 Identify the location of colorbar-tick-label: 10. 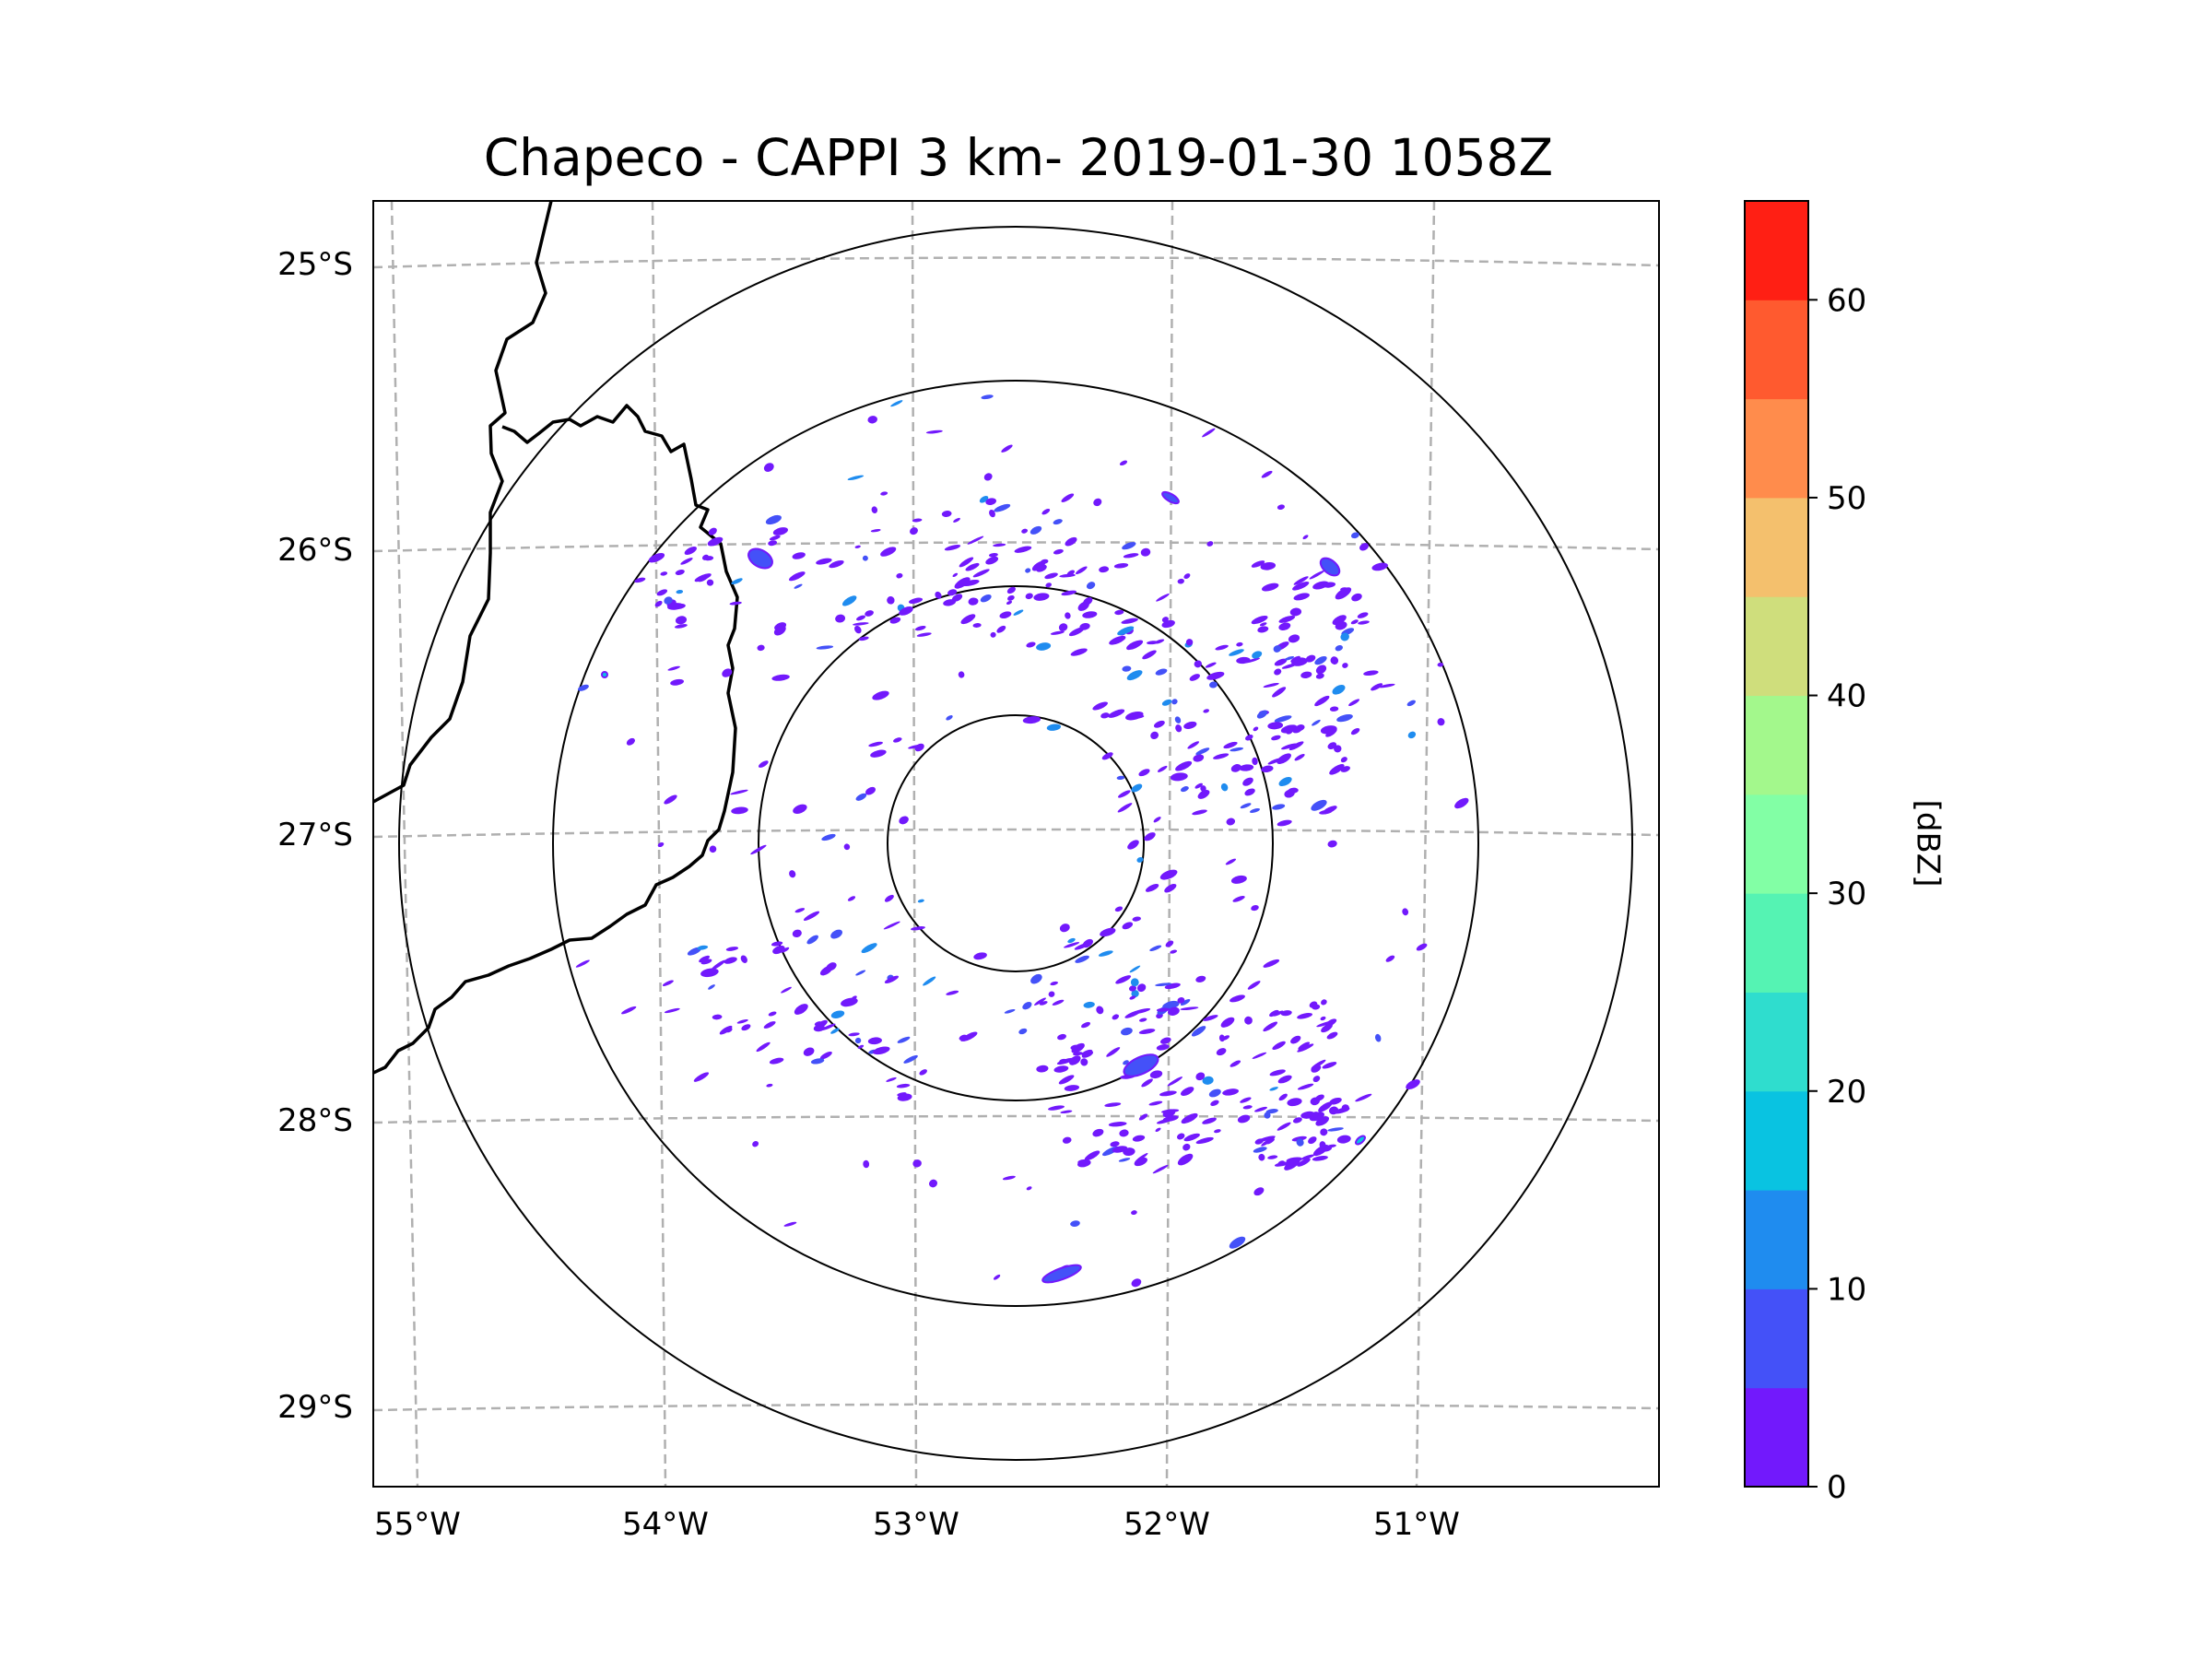
(1846, 1289).